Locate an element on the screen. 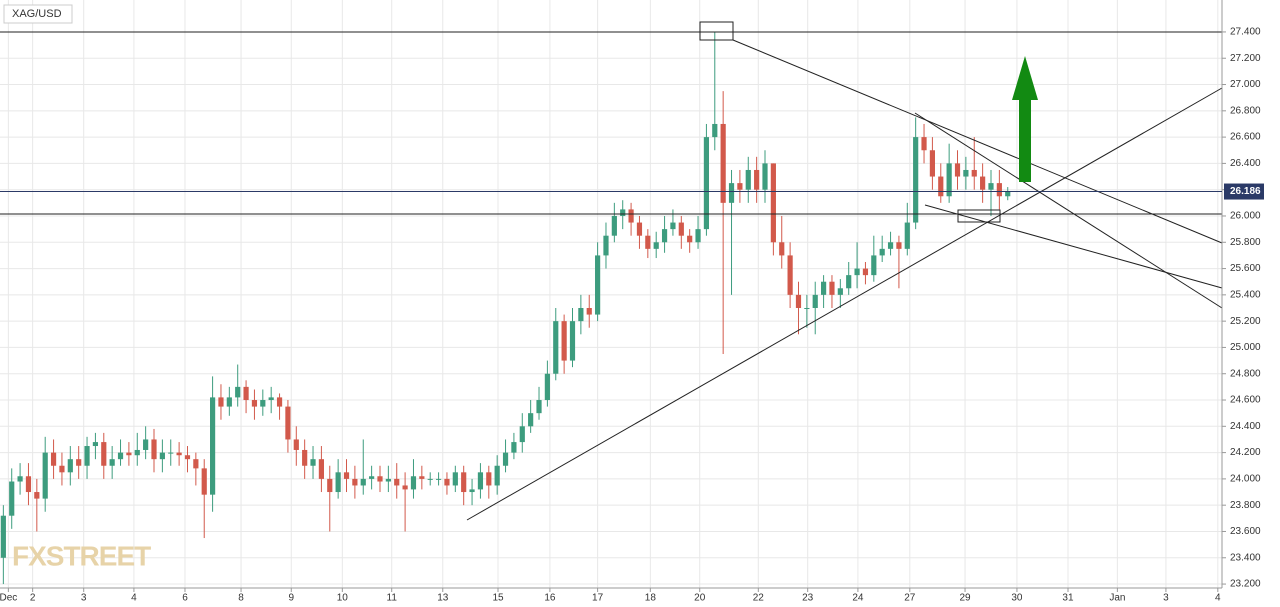  symbol: XAG/USD is located at coordinates (37, 14).